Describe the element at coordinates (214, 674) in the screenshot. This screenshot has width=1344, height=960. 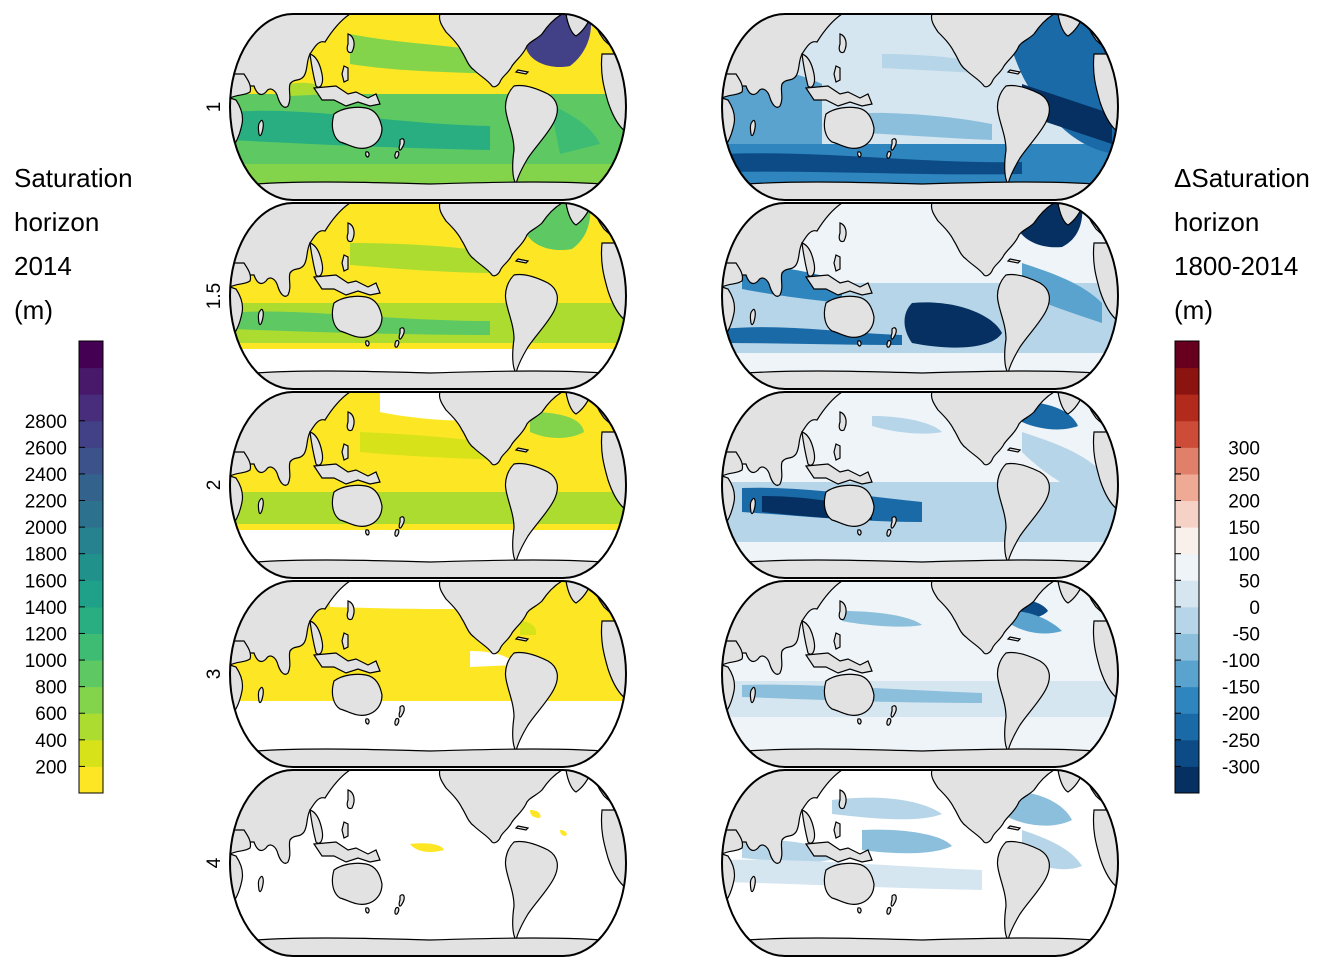
I see `row-label: 3` at that location.